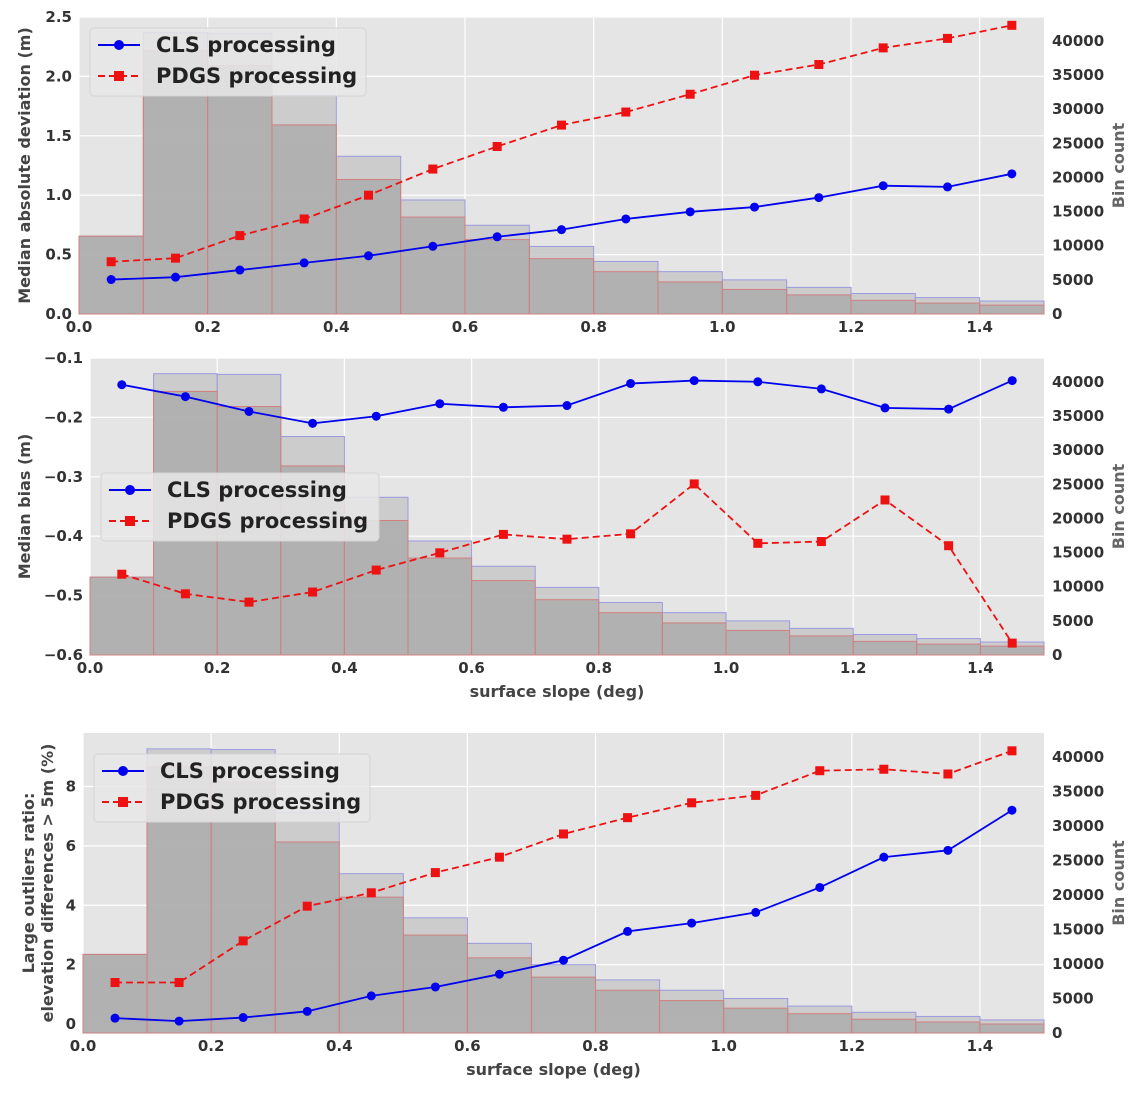  Describe the element at coordinates (58, 314) in the screenshot. I see `y-tick-label: 0.0` at that location.